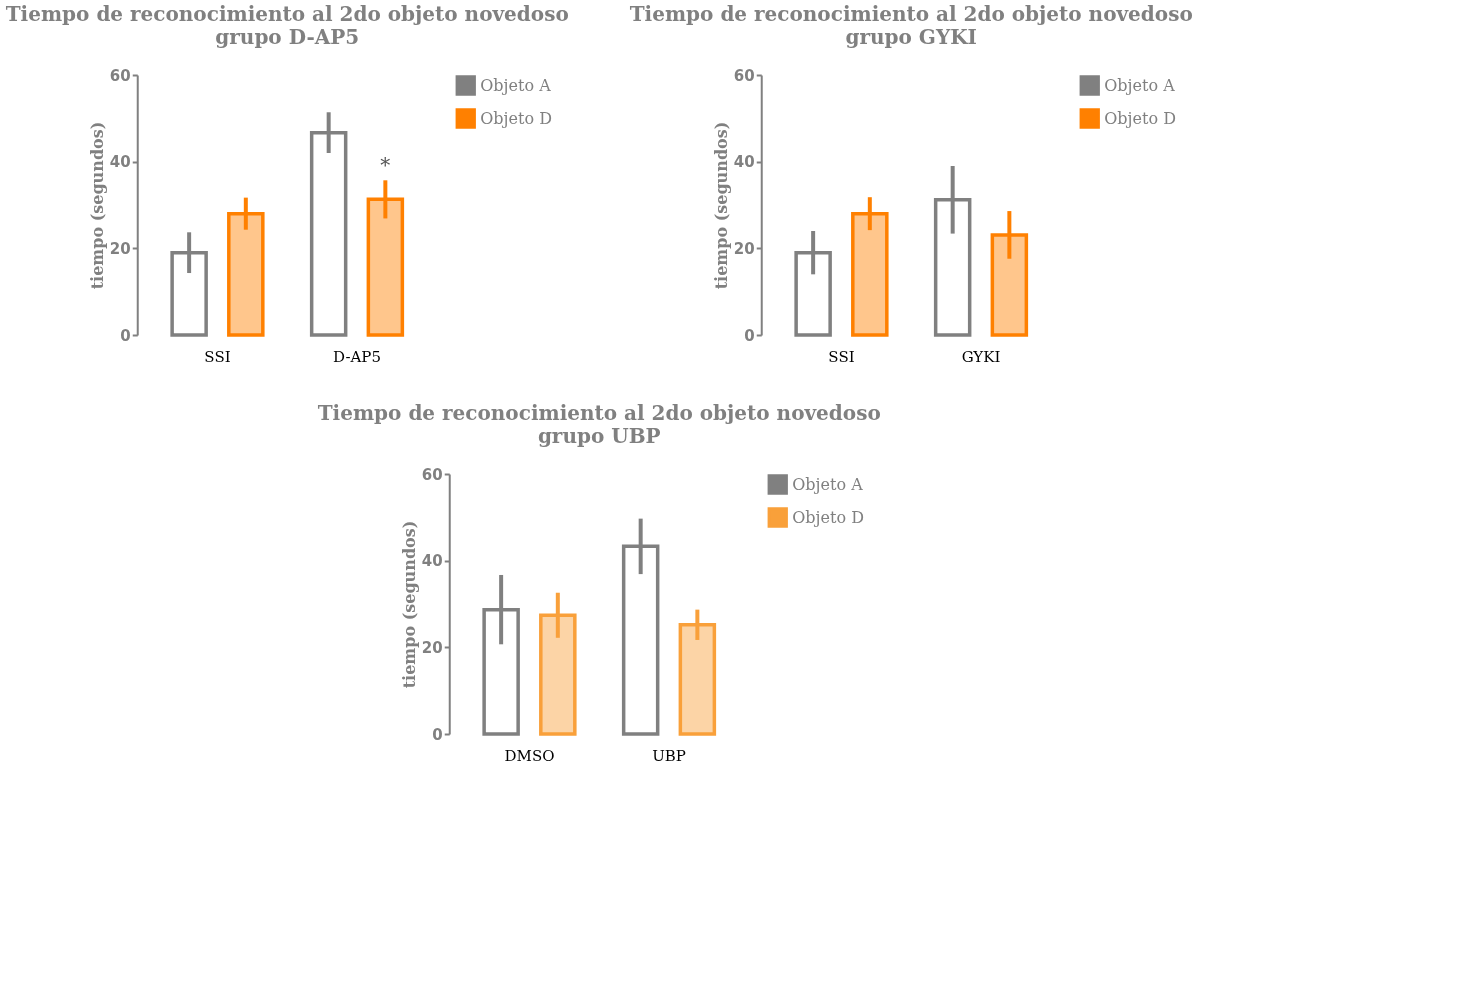  What do you see at coordinates (529, 755) in the screenshot?
I see `x-tick-label: DMSO` at bounding box center [529, 755].